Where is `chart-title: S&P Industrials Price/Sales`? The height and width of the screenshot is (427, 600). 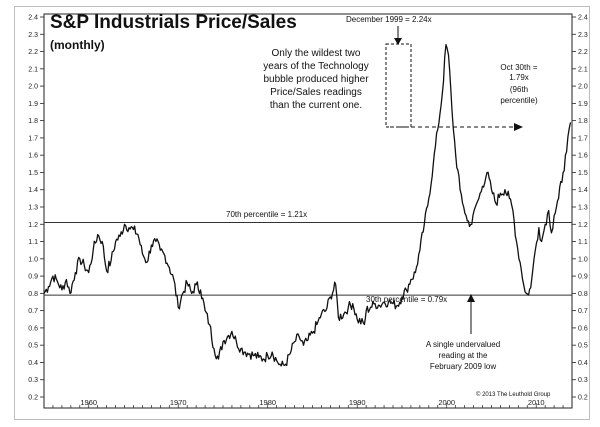 chart-title: S&P Industrials Price/Sales is located at coordinates (173, 22).